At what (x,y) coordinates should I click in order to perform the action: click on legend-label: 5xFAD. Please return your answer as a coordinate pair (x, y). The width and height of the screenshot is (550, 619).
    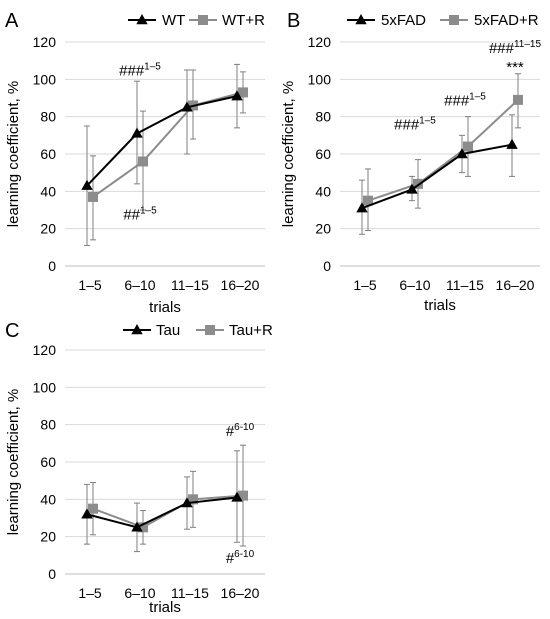
    Looking at the image, I should click on (403, 20).